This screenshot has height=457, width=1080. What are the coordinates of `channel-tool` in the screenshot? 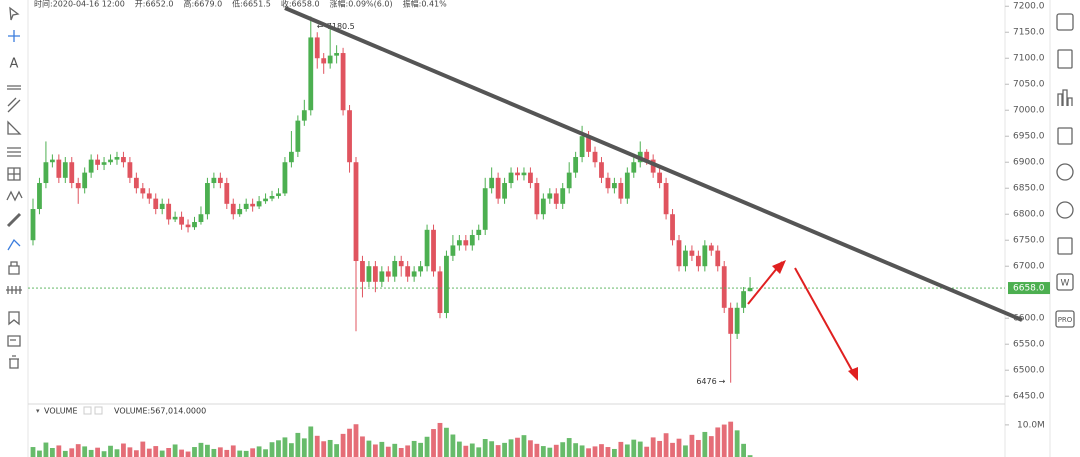 It's located at (14, 105).